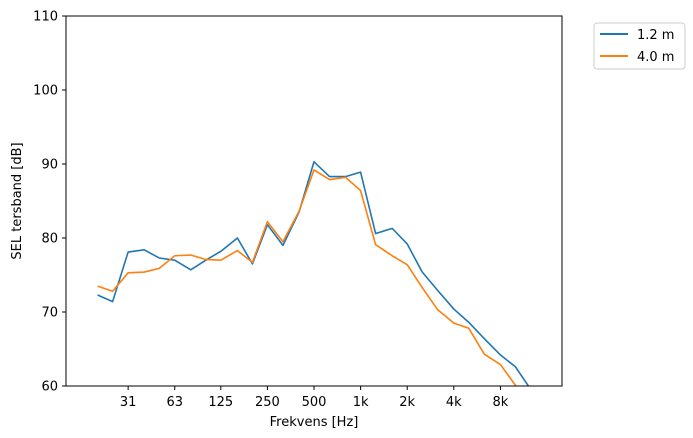 The height and width of the screenshot is (438, 693). What do you see at coordinates (174, 402) in the screenshot?
I see `x-tick-label: 63` at bounding box center [174, 402].